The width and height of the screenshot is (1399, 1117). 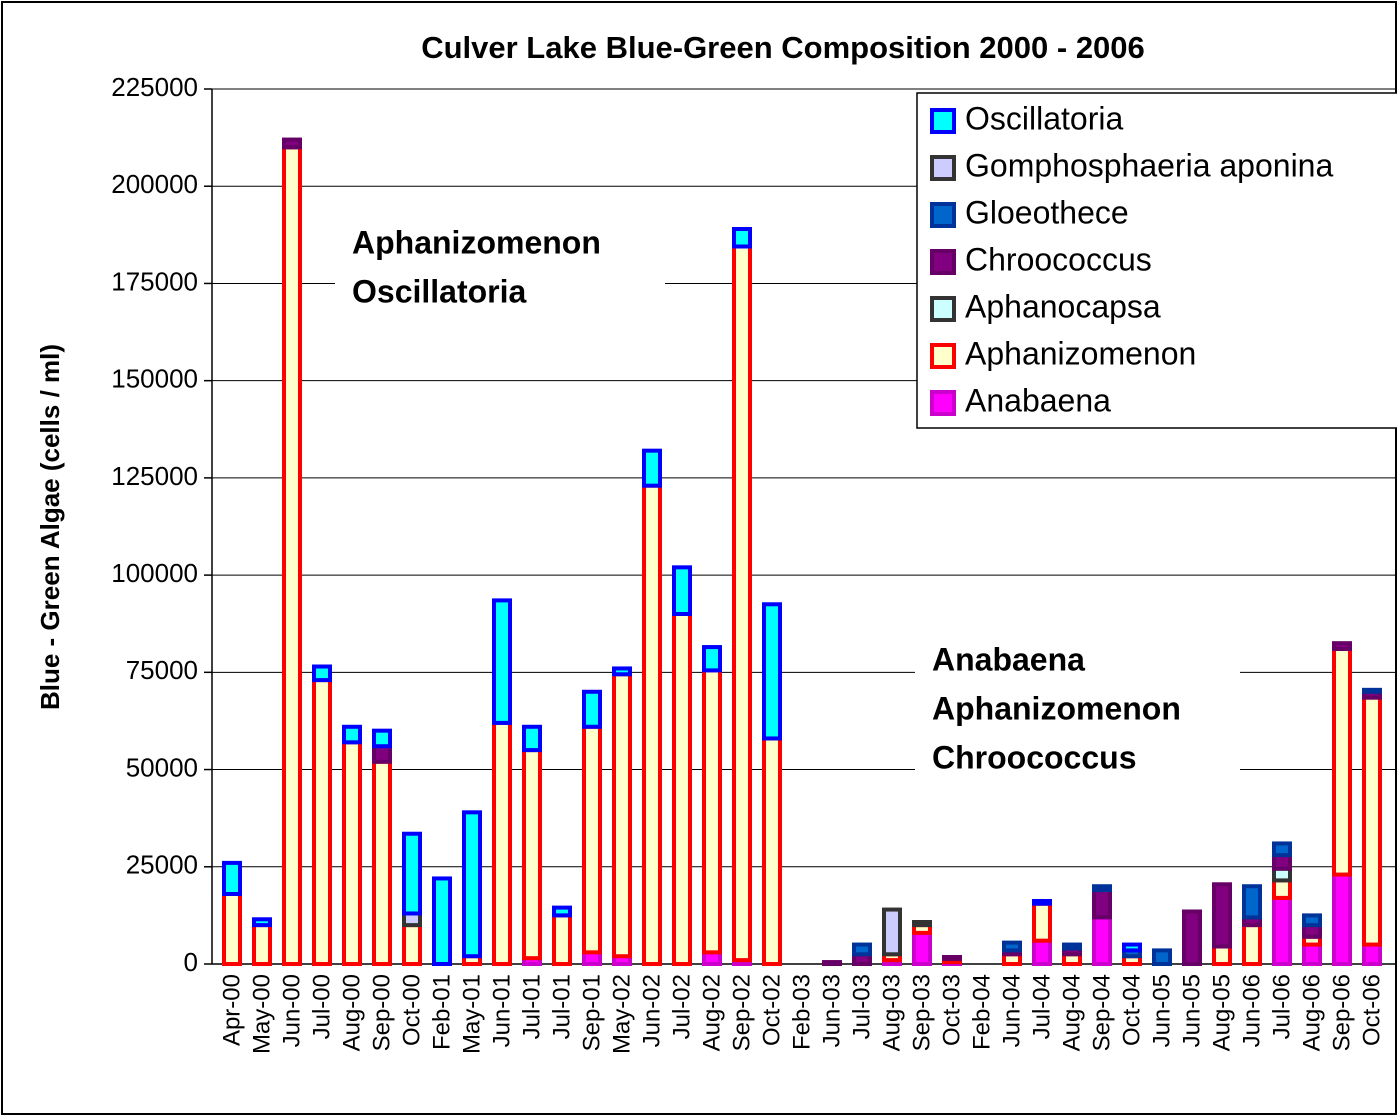 I want to click on x-tick-label: Jul-03, so click(x=861, y=1006).